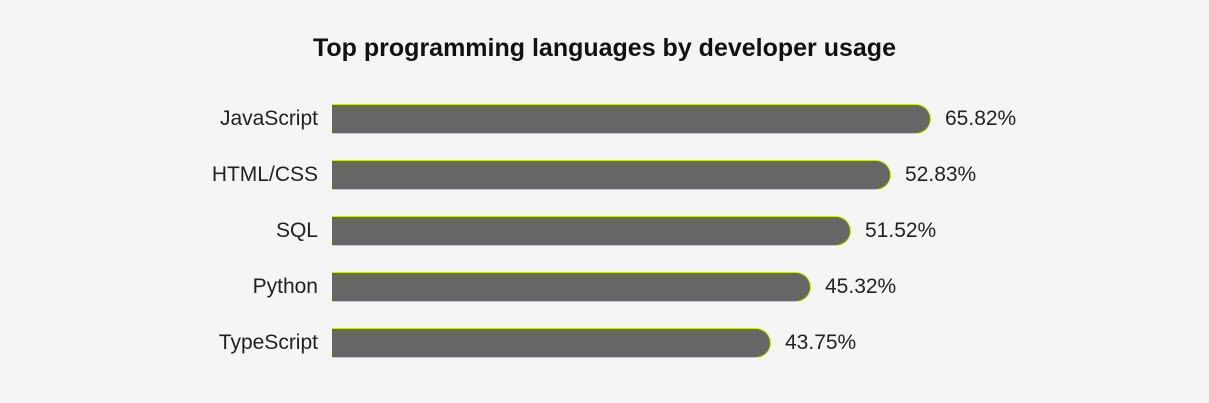 The height and width of the screenshot is (403, 1209). What do you see at coordinates (285, 286) in the screenshot?
I see `category-label: Python` at bounding box center [285, 286].